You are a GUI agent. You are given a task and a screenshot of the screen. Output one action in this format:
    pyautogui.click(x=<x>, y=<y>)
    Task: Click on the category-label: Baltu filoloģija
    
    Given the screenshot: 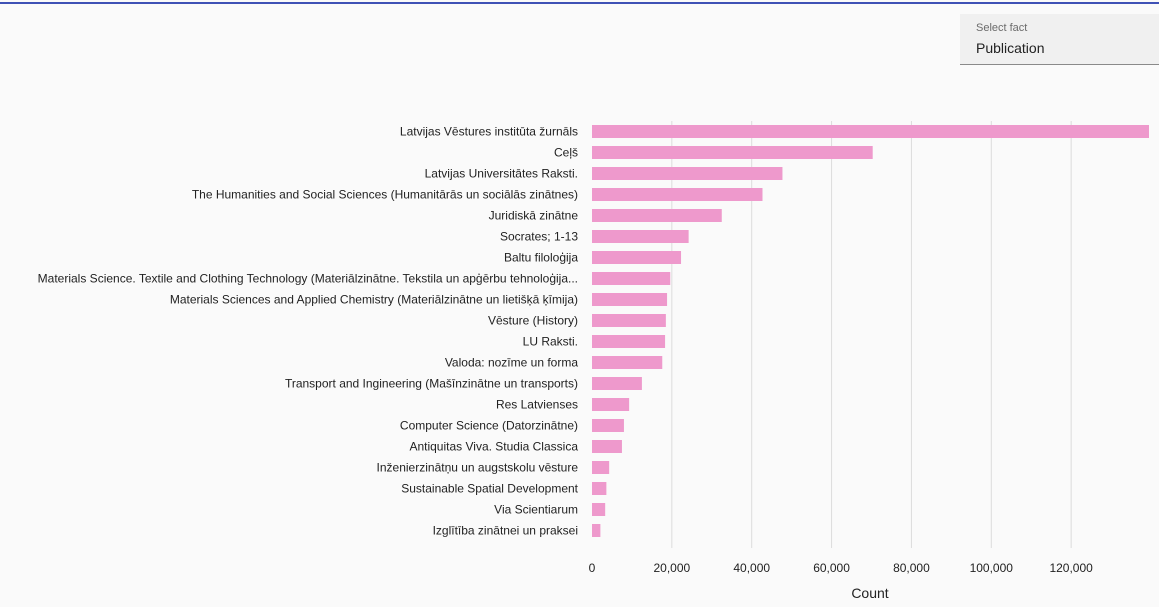 What is the action you would take?
    pyautogui.click(x=541, y=258)
    